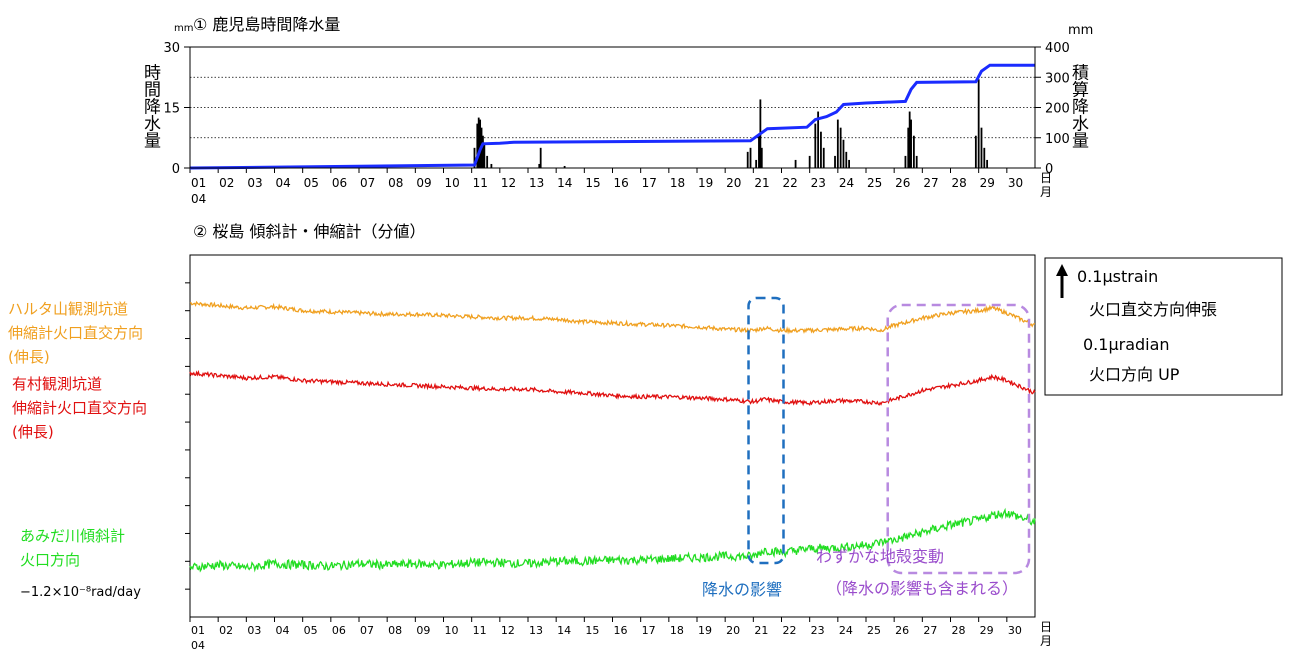 The image size is (1290, 655). Describe the element at coordinates (508, 183) in the screenshot. I see `rainfall-xtick-label: 12` at that location.